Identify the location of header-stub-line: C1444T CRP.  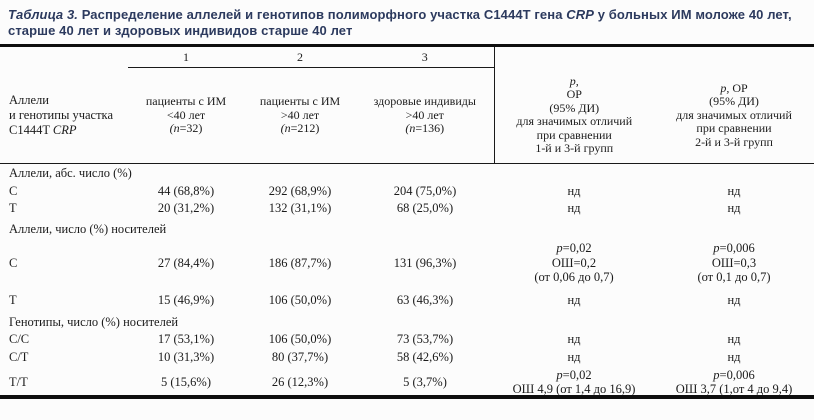
(43, 129).